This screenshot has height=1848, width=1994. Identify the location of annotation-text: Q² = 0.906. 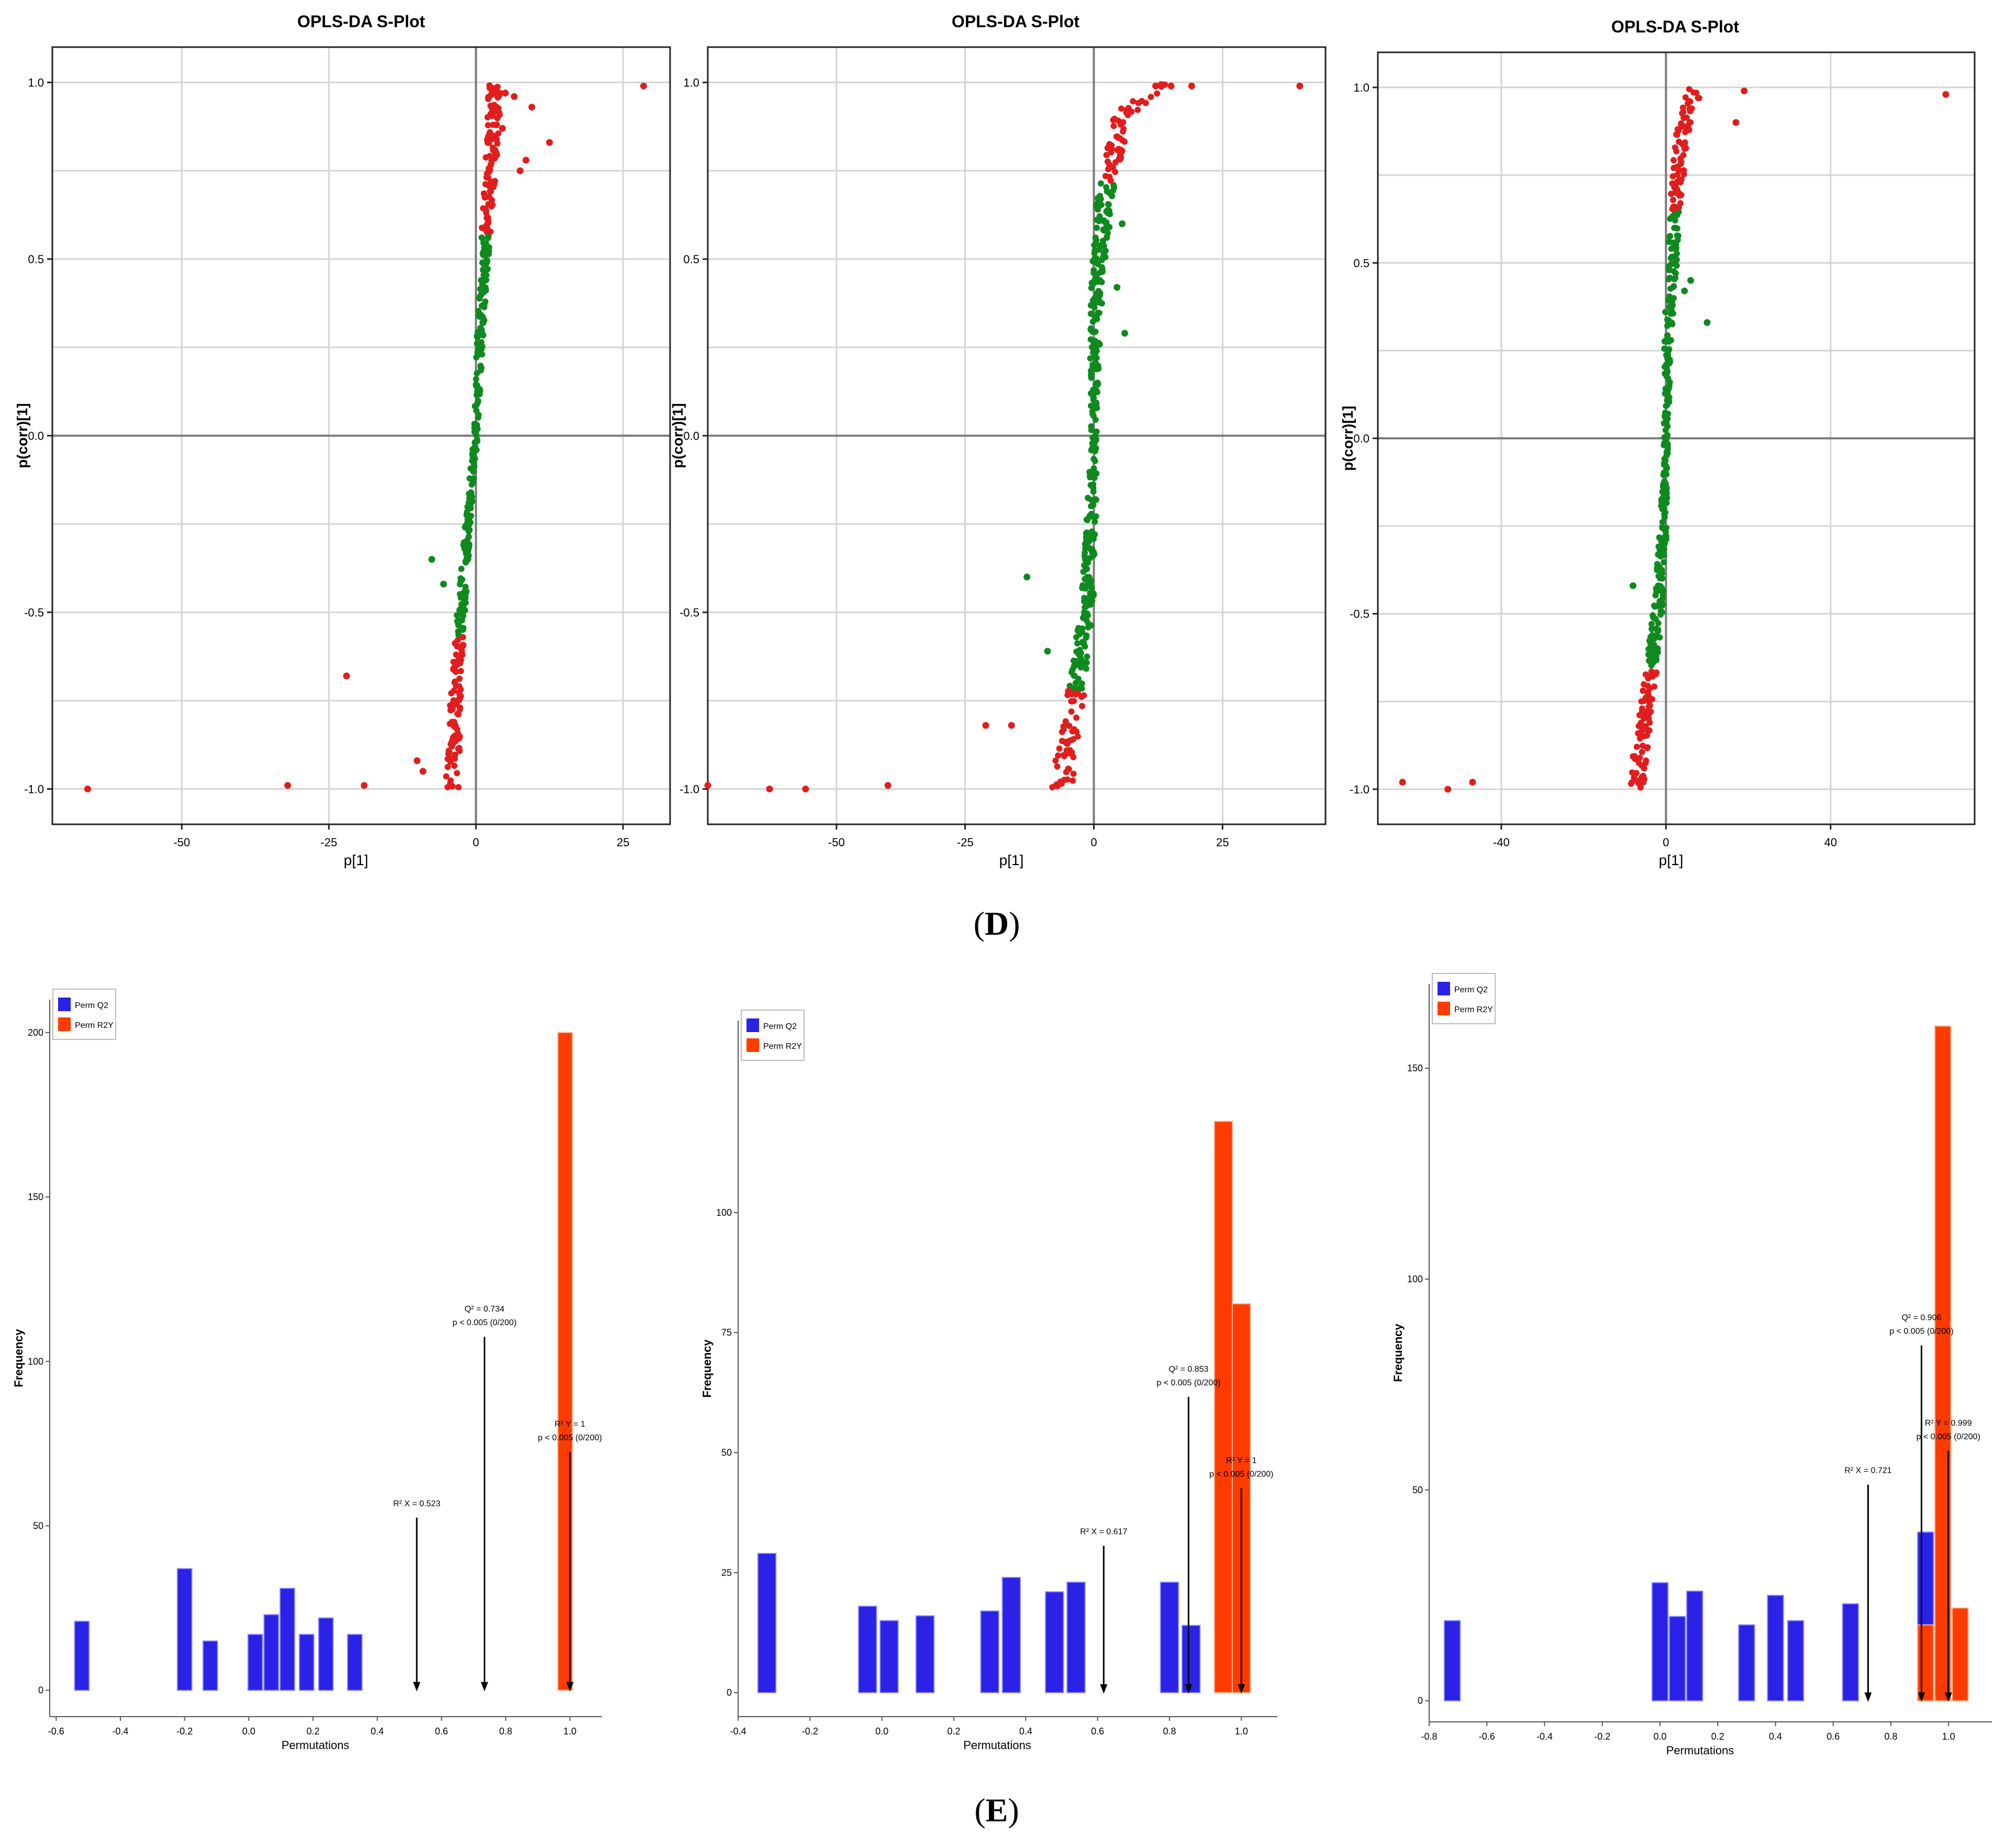
(1921, 1318).